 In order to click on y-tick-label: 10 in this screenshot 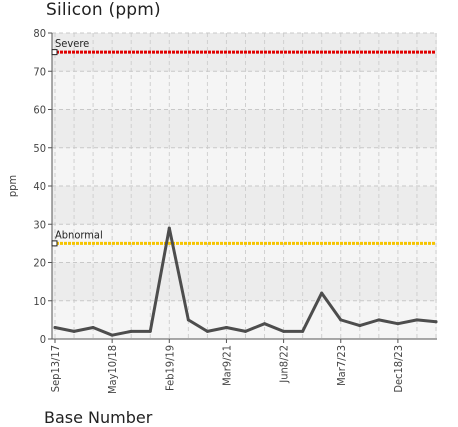, I will do `click(39, 301)`.